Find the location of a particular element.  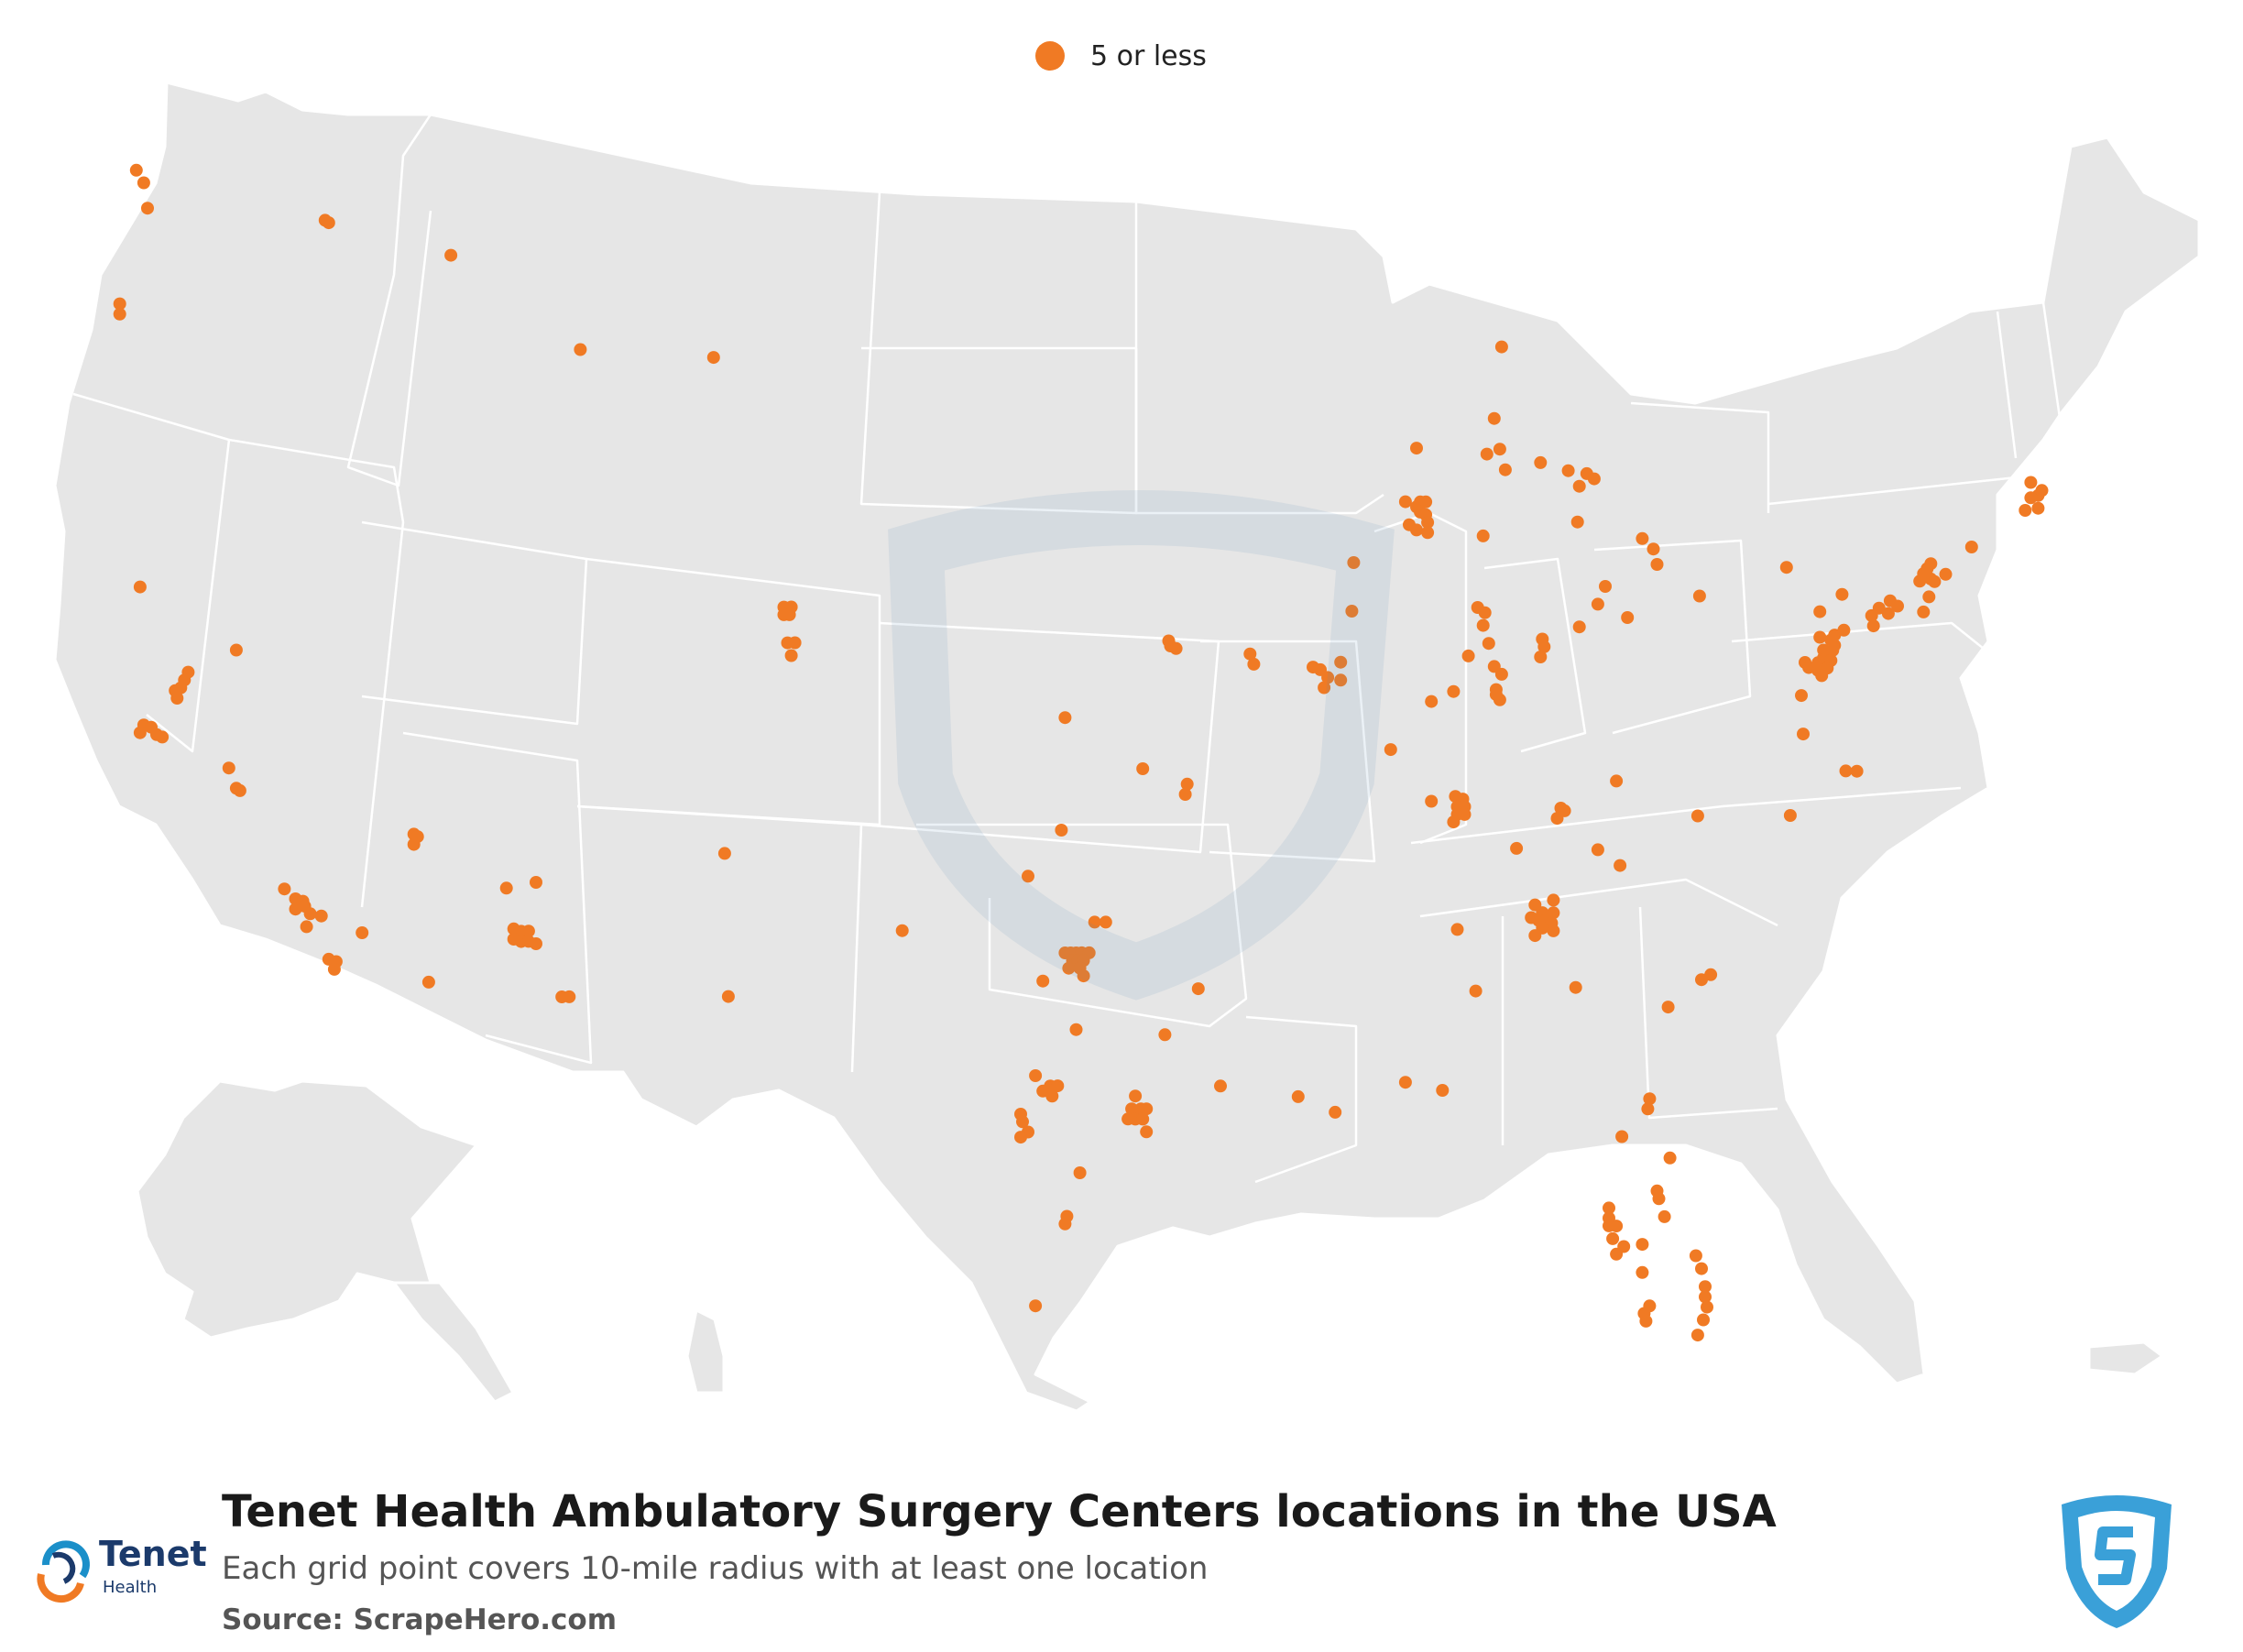

alaska-panhandle-shape is located at coordinates (453, 1342).